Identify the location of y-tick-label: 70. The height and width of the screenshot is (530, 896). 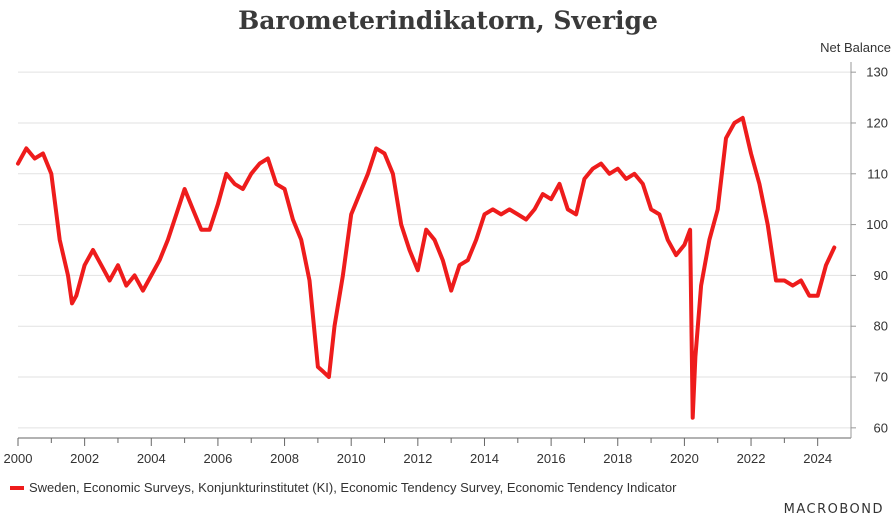
(881, 377).